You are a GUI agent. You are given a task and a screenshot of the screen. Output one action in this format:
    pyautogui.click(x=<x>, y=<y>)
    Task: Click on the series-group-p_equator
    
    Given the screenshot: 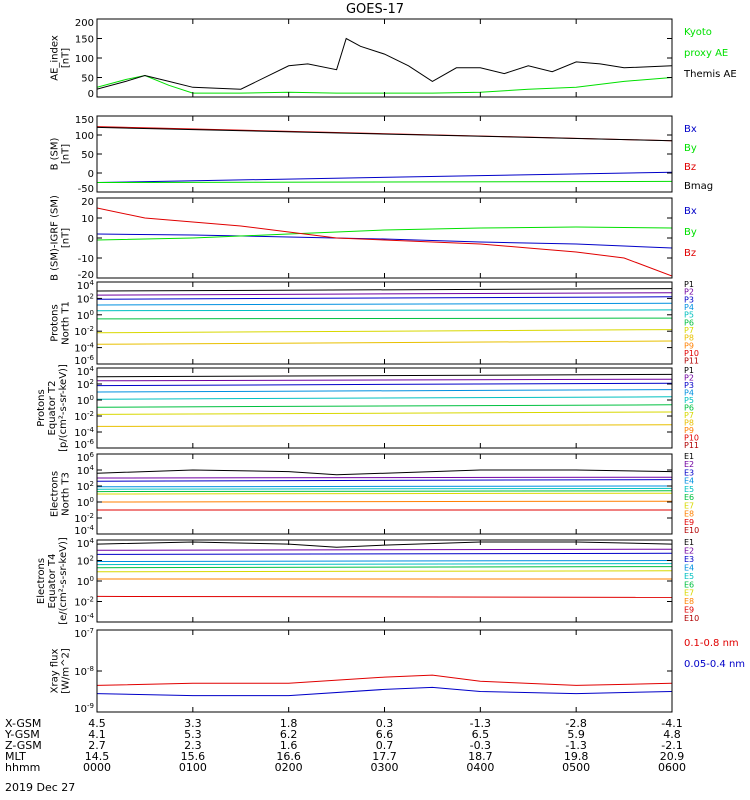 What is the action you would take?
    pyautogui.click(x=384, y=400)
    